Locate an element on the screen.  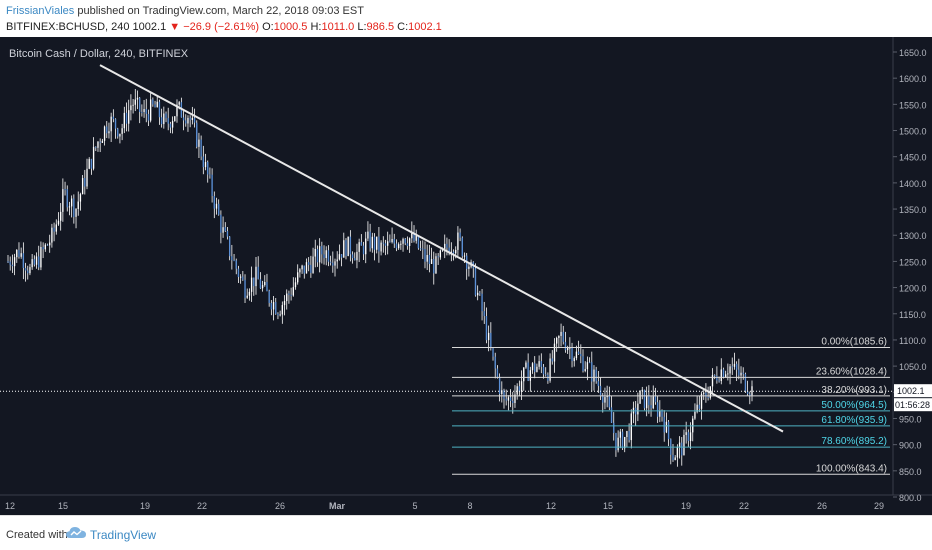
open-label: O: is located at coordinates (268, 27).